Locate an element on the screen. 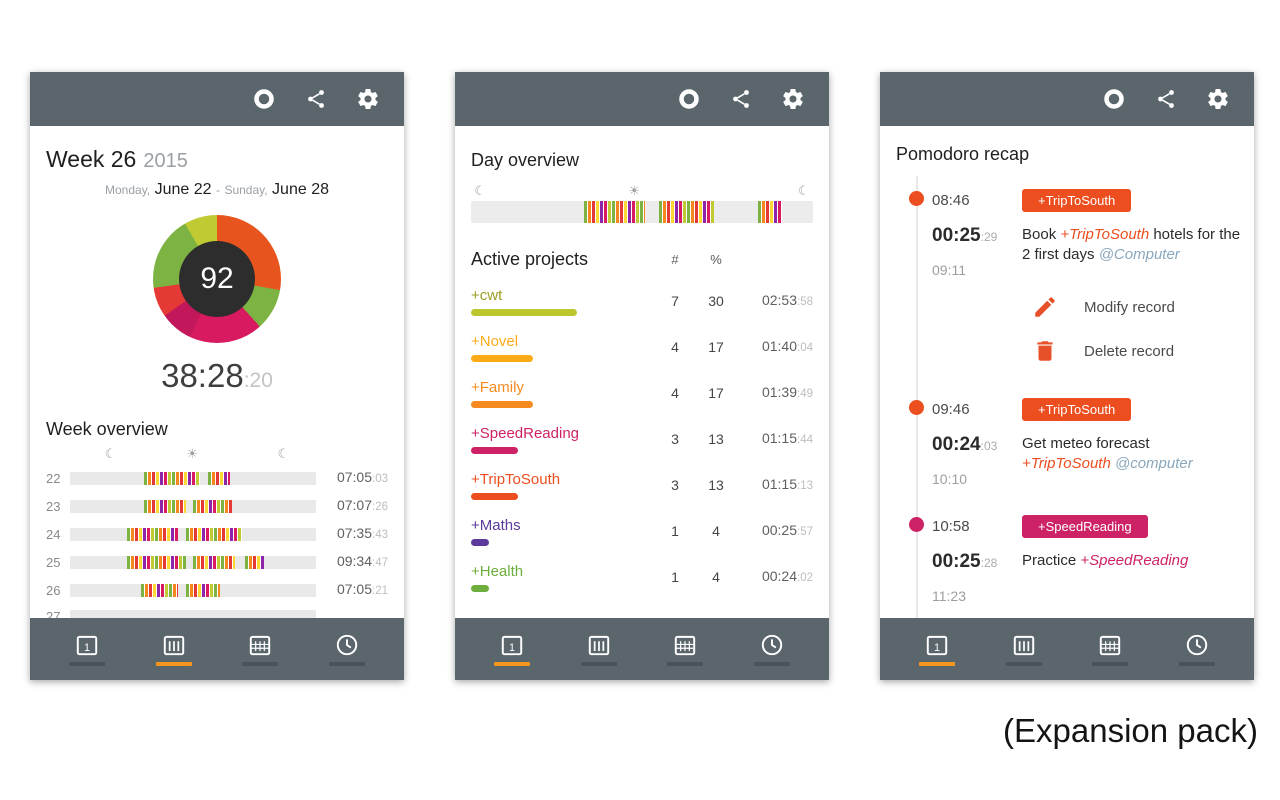 The width and height of the screenshot is (1280, 800). week-day-row: 27 is located at coordinates (217, 611).